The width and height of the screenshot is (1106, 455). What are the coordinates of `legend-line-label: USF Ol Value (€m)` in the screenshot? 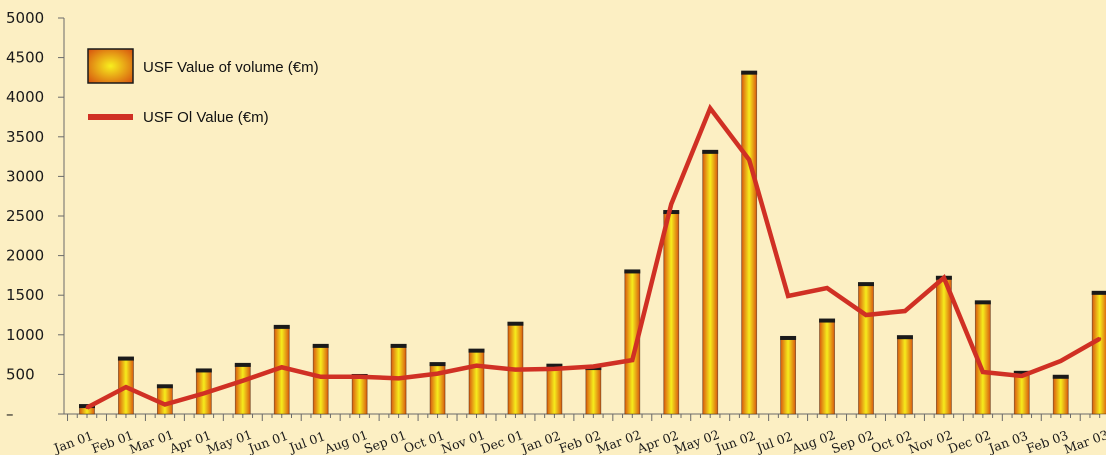 It's located at (206, 117).